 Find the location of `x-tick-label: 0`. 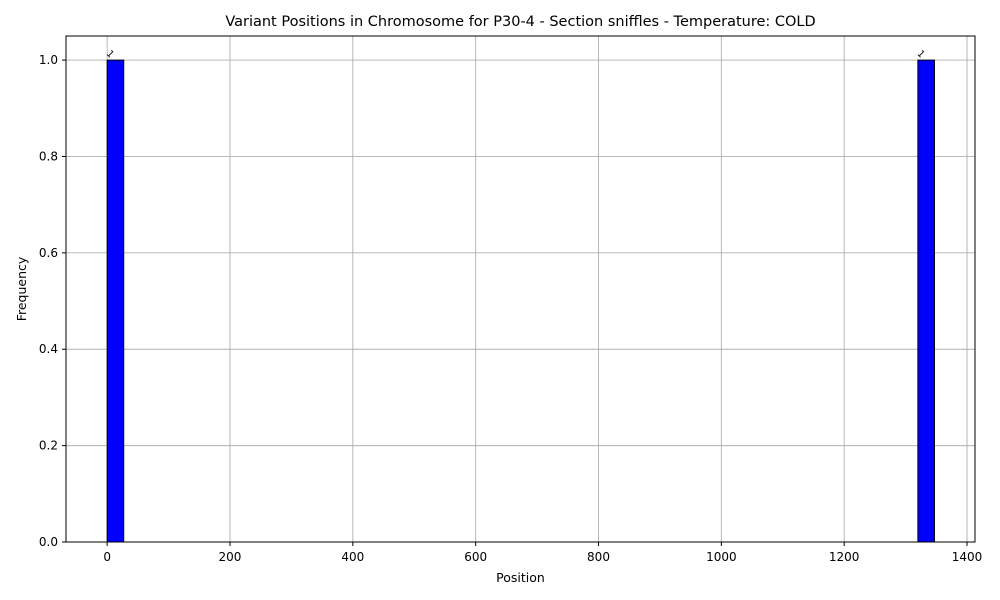

x-tick-label: 0 is located at coordinates (107, 557).